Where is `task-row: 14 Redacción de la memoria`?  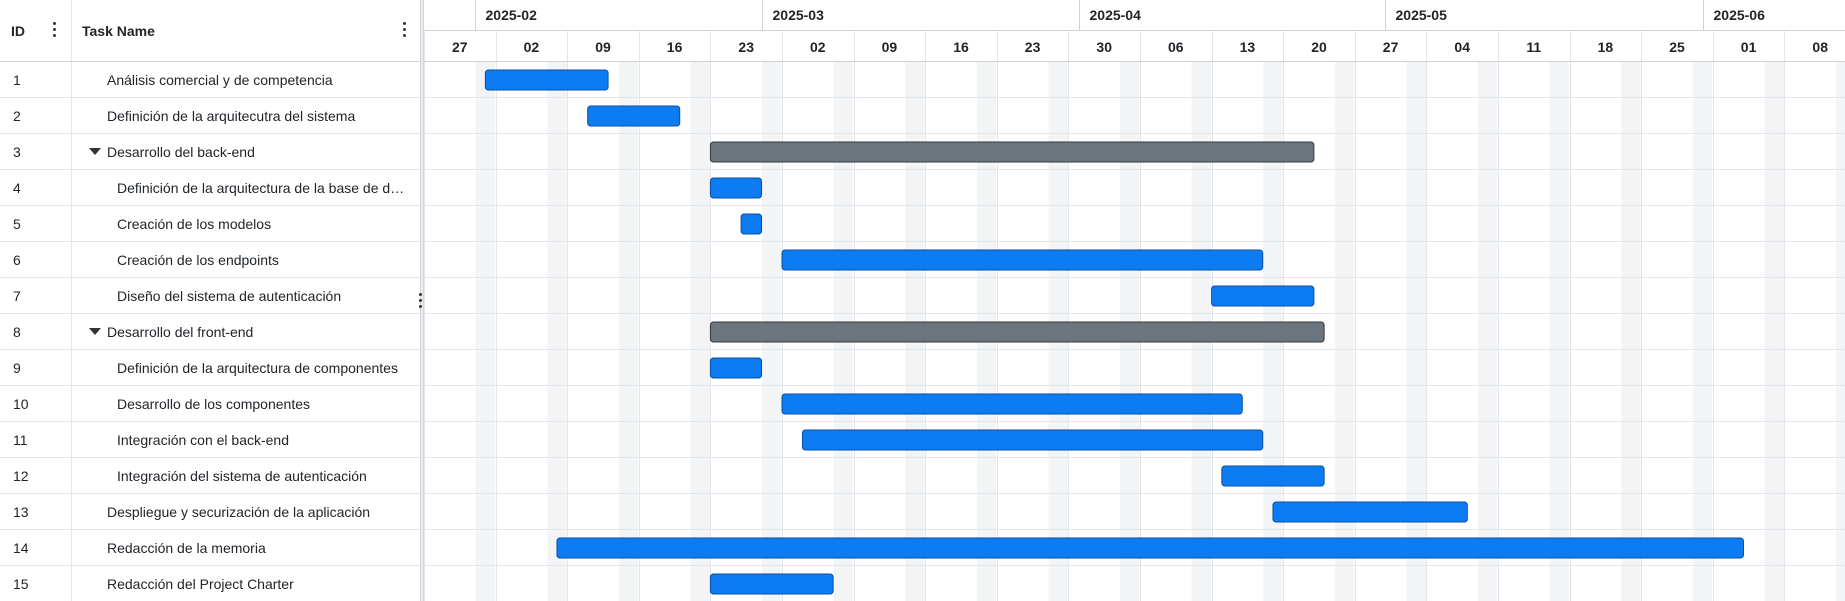 task-row: 14 Redacción de la memoria is located at coordinates (210, 548).